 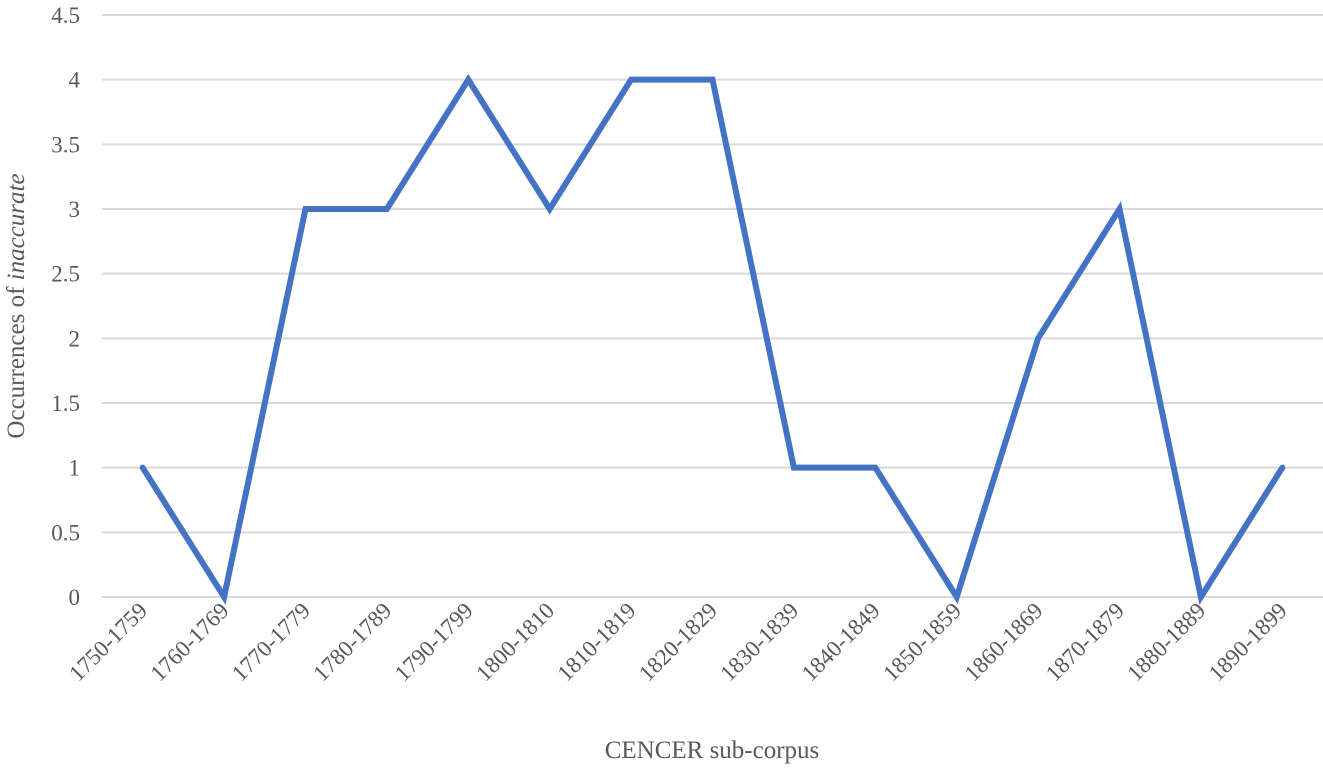 What do you see at coordinates (65, 144) in the screenshot?
I see `y-tick-label: 3.5` at bounding box center [65, 144].